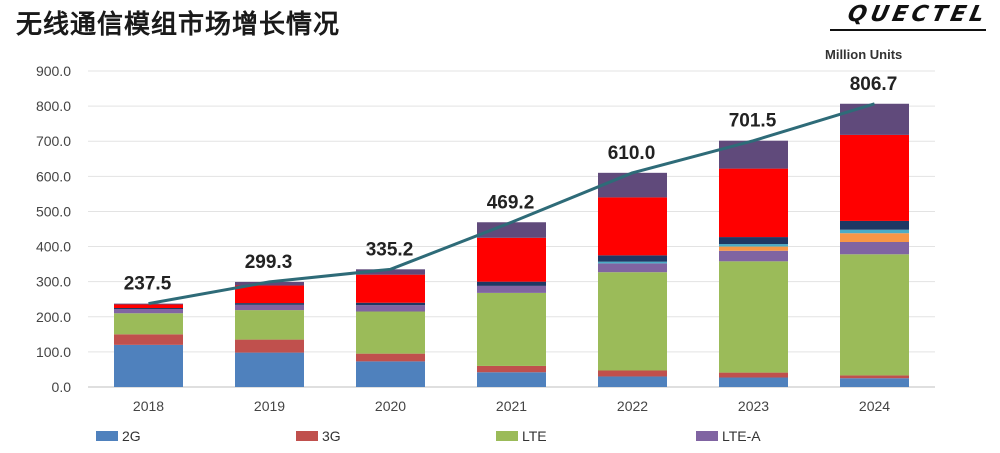 The width and height of the screenshot is (1000, 453). I want to click on y-tick-label: 200.0, so click(53, 317).